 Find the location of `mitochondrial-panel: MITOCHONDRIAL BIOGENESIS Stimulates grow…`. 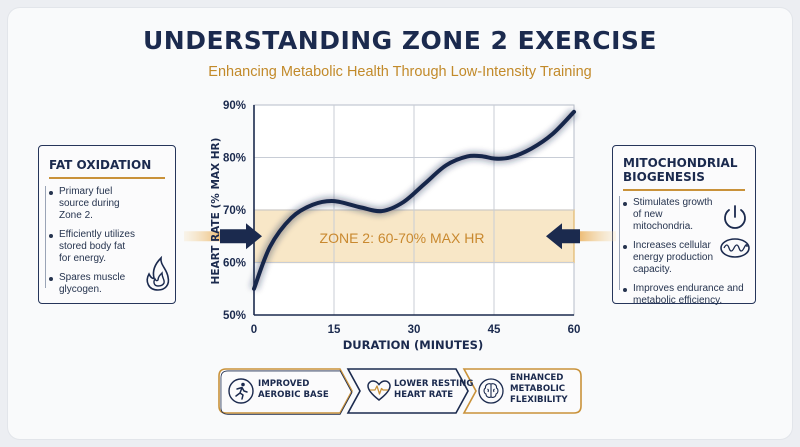

mitochondrial-panel: MITOCHONDRIAL BIOGENESIS Stimulates grow… is located at coordinates (684, 225).